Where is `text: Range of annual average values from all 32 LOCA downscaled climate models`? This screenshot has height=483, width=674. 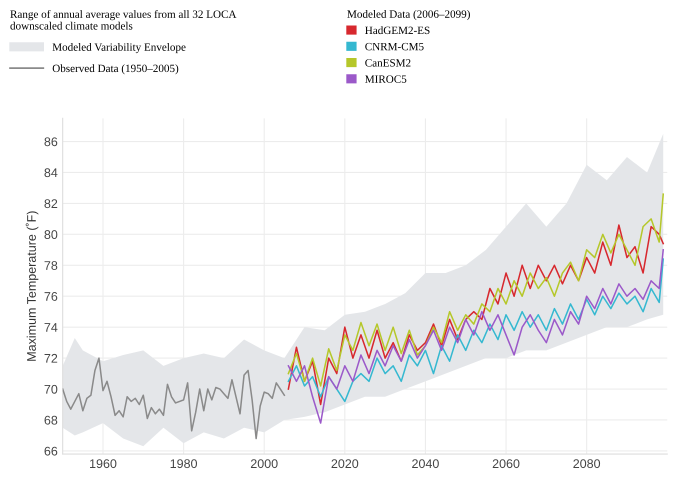
text: Range of annual average values from all 32 LOCA downscaled climate models is located at coordinates (123, 20).